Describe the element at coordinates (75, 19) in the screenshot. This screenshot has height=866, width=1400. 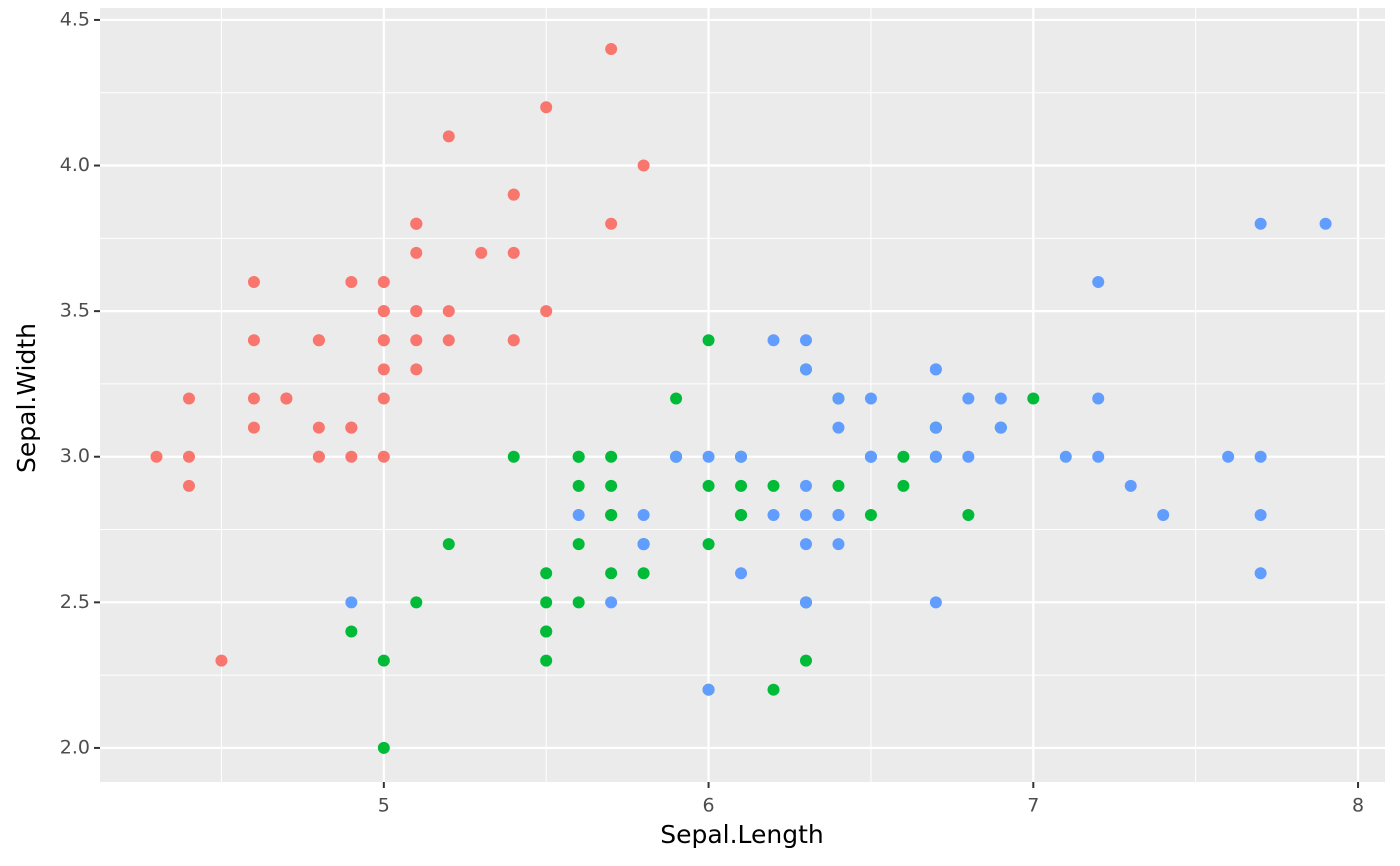
I see `y-tick-label: 4.5` at that location.